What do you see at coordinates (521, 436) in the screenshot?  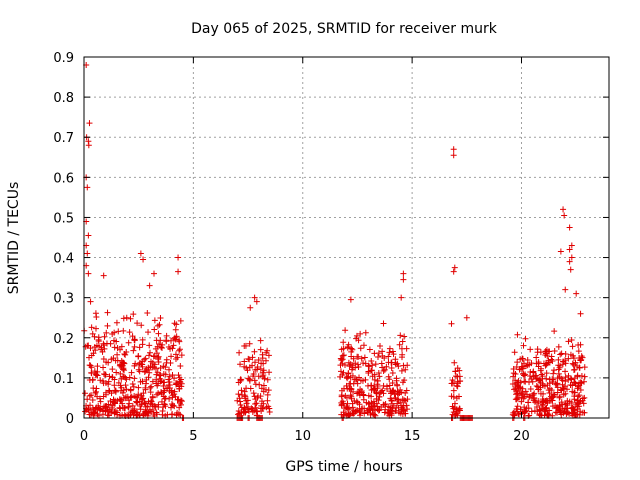 I see `x-tick-label: 20` at bounding box center [521, 436].